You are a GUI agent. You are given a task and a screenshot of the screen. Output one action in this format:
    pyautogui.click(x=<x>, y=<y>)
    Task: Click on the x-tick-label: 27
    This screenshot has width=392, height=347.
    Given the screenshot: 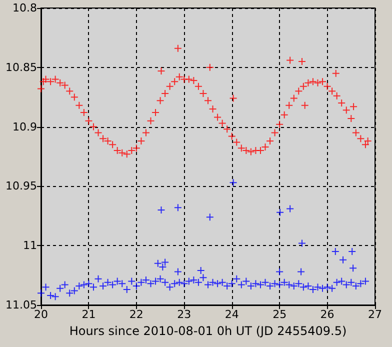 What is the action you would take?
    pyautogui.click(x=375, y=314)
    